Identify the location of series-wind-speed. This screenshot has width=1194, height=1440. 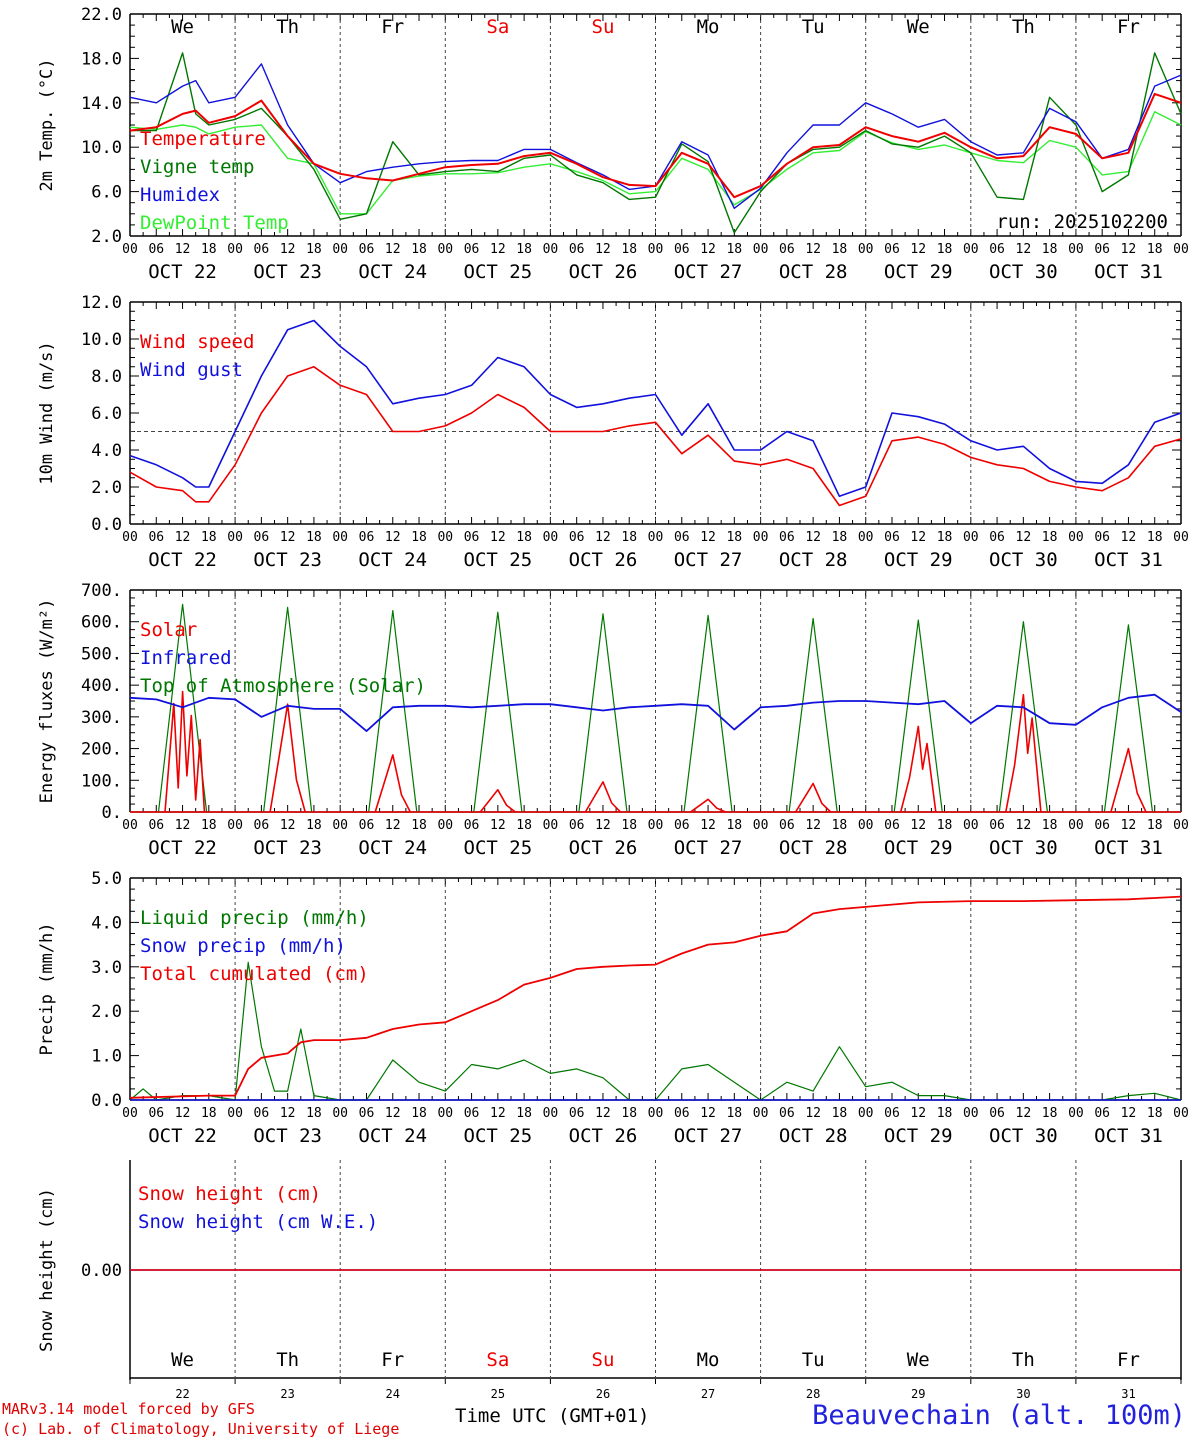
(655, 436).